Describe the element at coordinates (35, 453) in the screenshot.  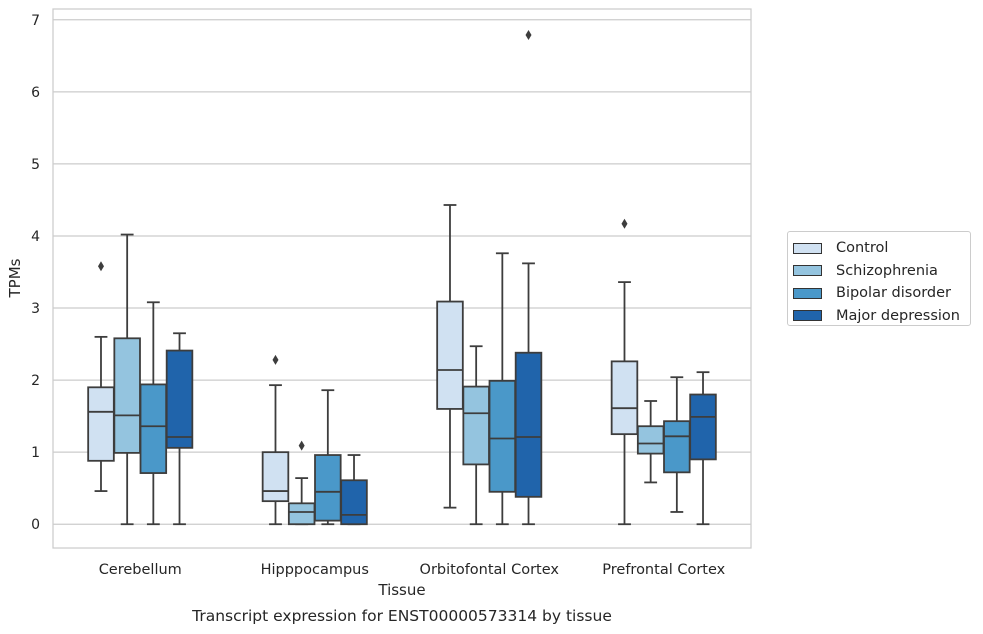
I see `y-tick-label-1: 1` at that location.